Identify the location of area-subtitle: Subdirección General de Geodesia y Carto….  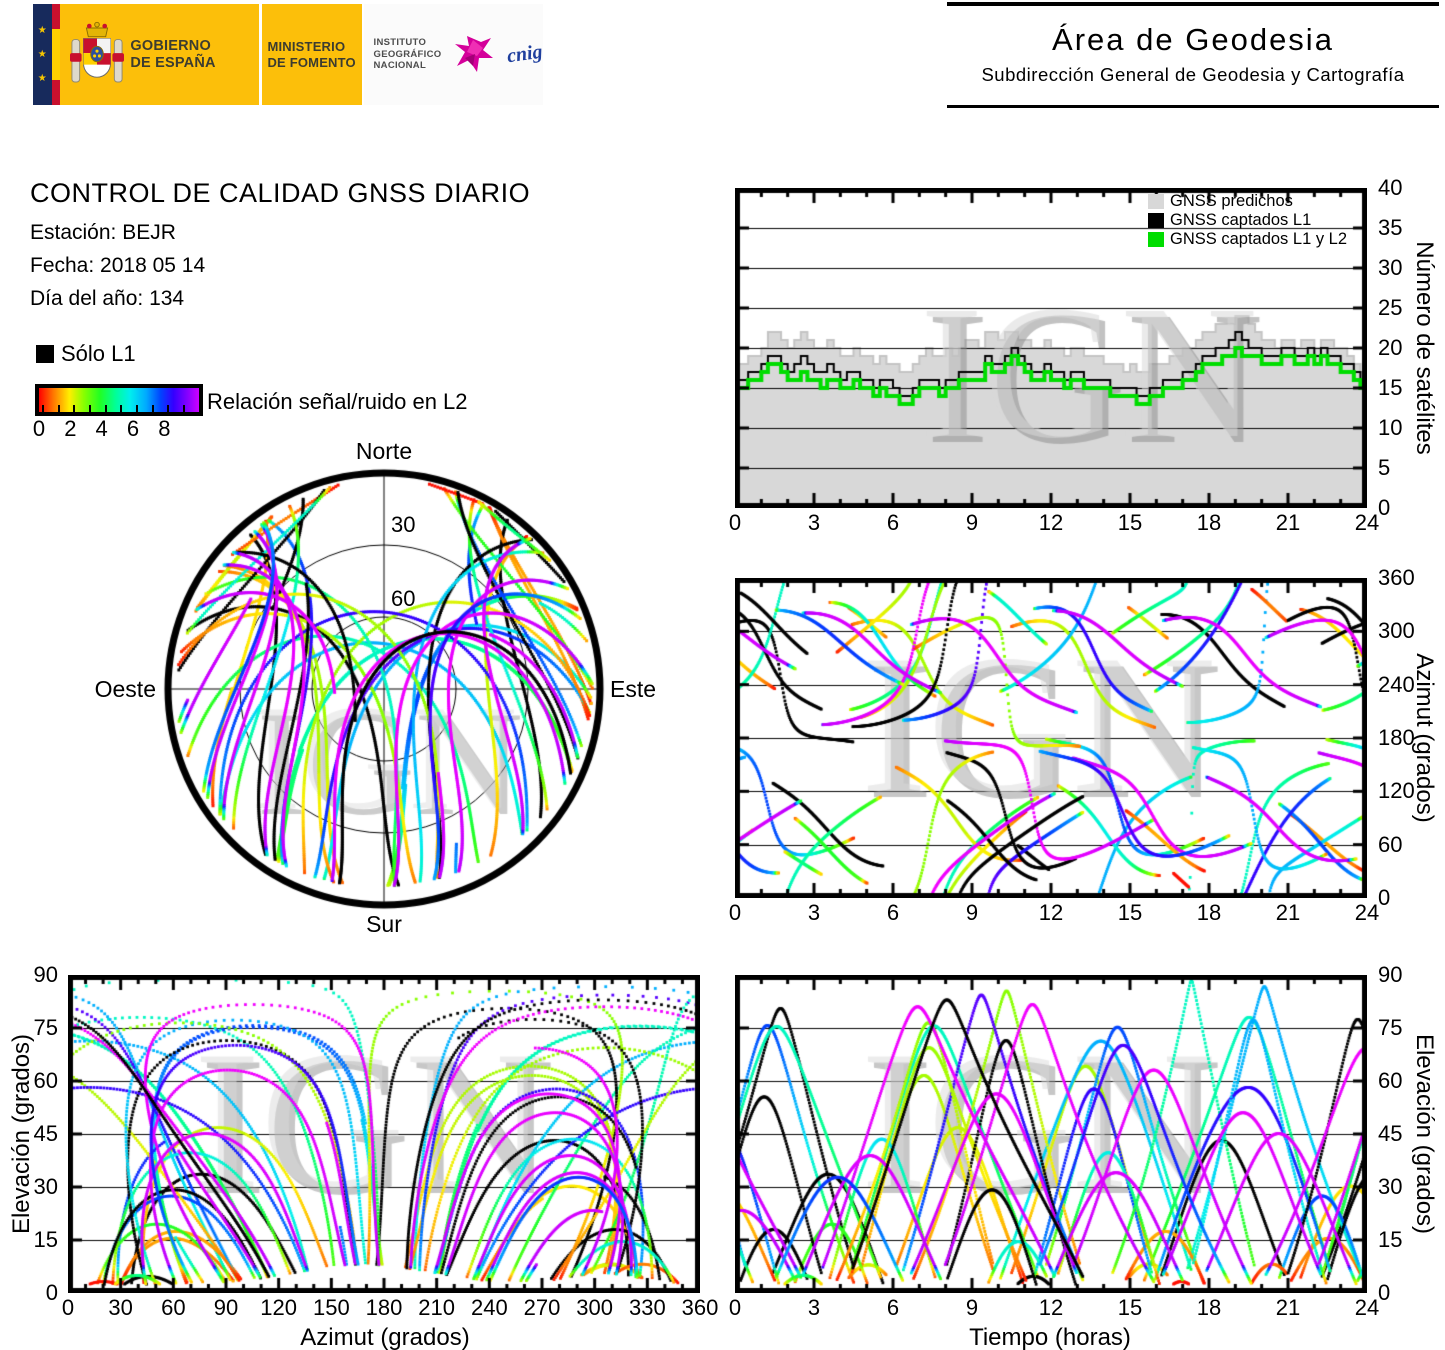
(1193, 74).